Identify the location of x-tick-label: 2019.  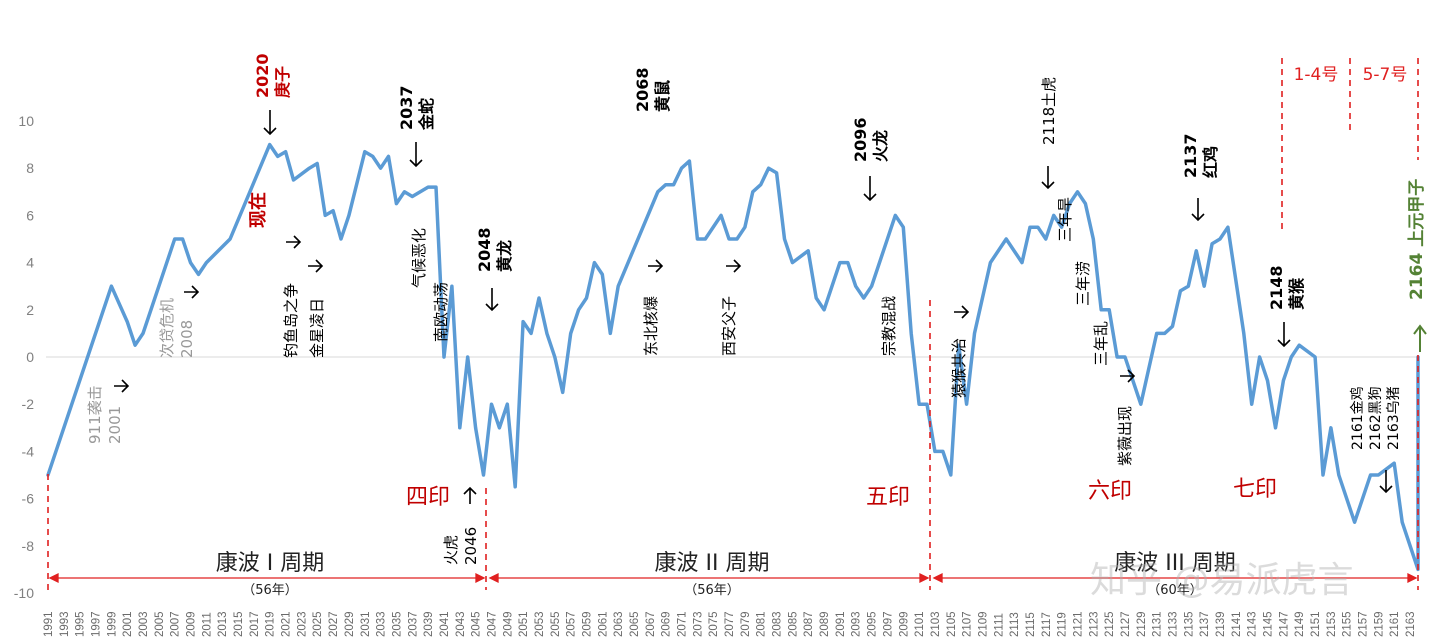
(271, 624).